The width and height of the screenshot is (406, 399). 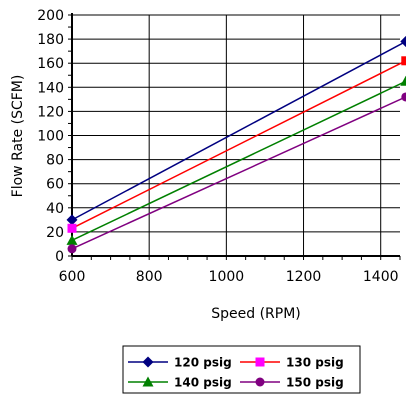 What do you see at coordinates (59, 257) in the screenshot?
I see `y-tick-label: 0` at bounding box center [59, 257].